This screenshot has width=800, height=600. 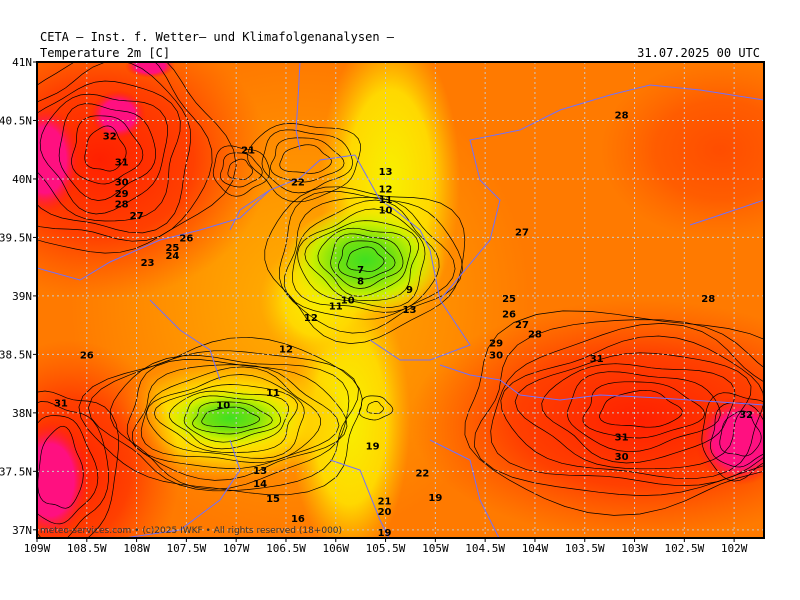 I want to click on lat-tick-label: 37.5N, so click(x=16, y=471).